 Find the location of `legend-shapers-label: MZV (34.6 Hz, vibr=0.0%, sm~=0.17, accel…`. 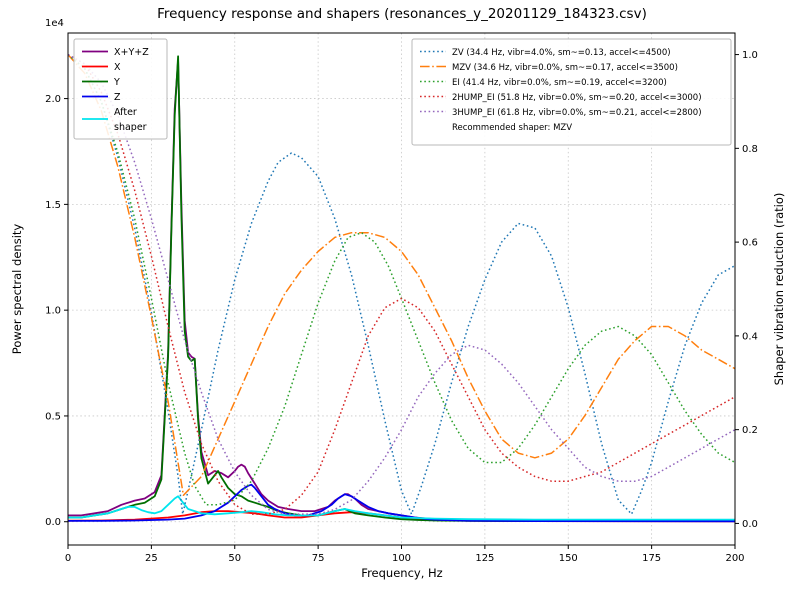

legend-shapers-label: MZV (34.6 Hz, vibr=0.0%, sm~=0.17, accel… is located at coordinates (565, 68).